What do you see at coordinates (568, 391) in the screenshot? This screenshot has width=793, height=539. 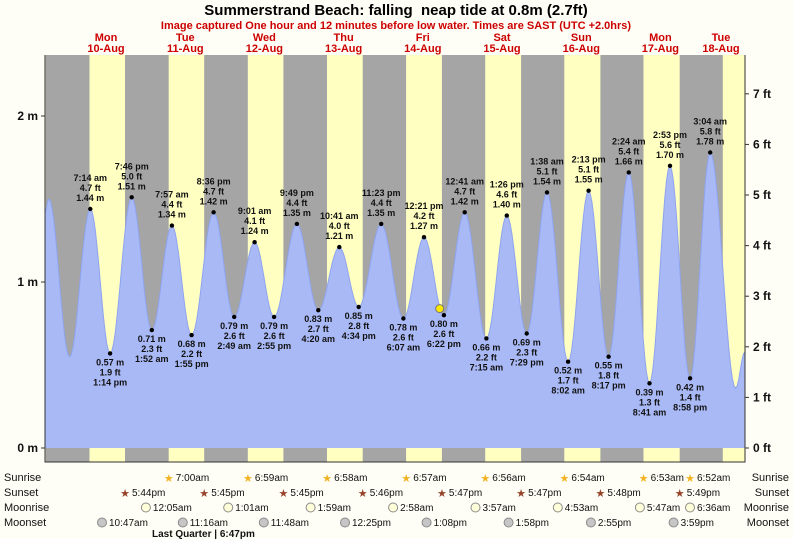 I see `tide-annotation: 8:02 am` at bounding box center [568, 391].